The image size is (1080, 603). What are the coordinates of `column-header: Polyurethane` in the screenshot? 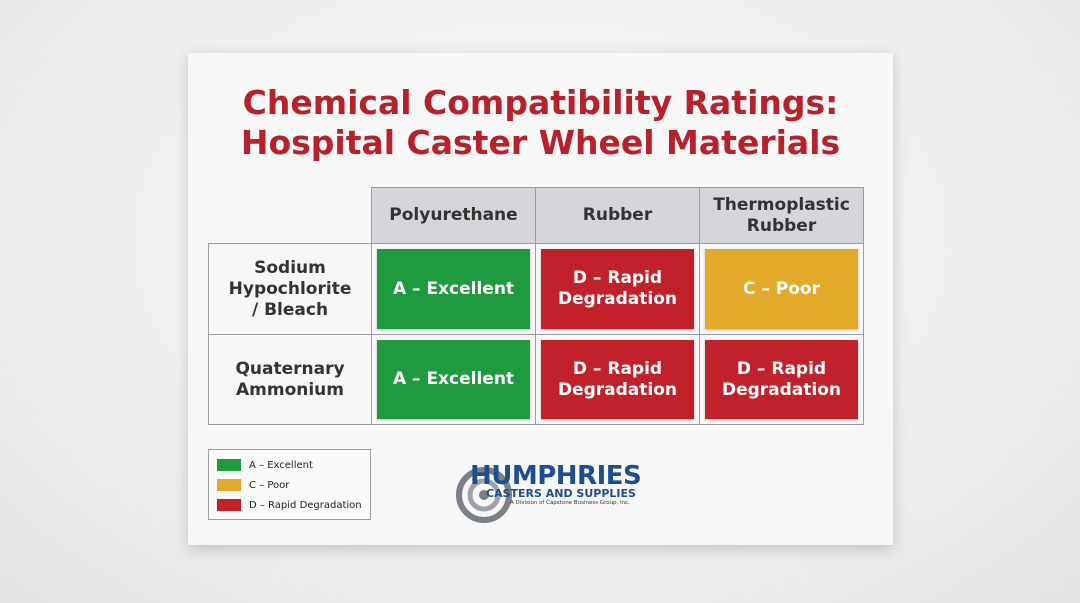 It's located at (453, 215).